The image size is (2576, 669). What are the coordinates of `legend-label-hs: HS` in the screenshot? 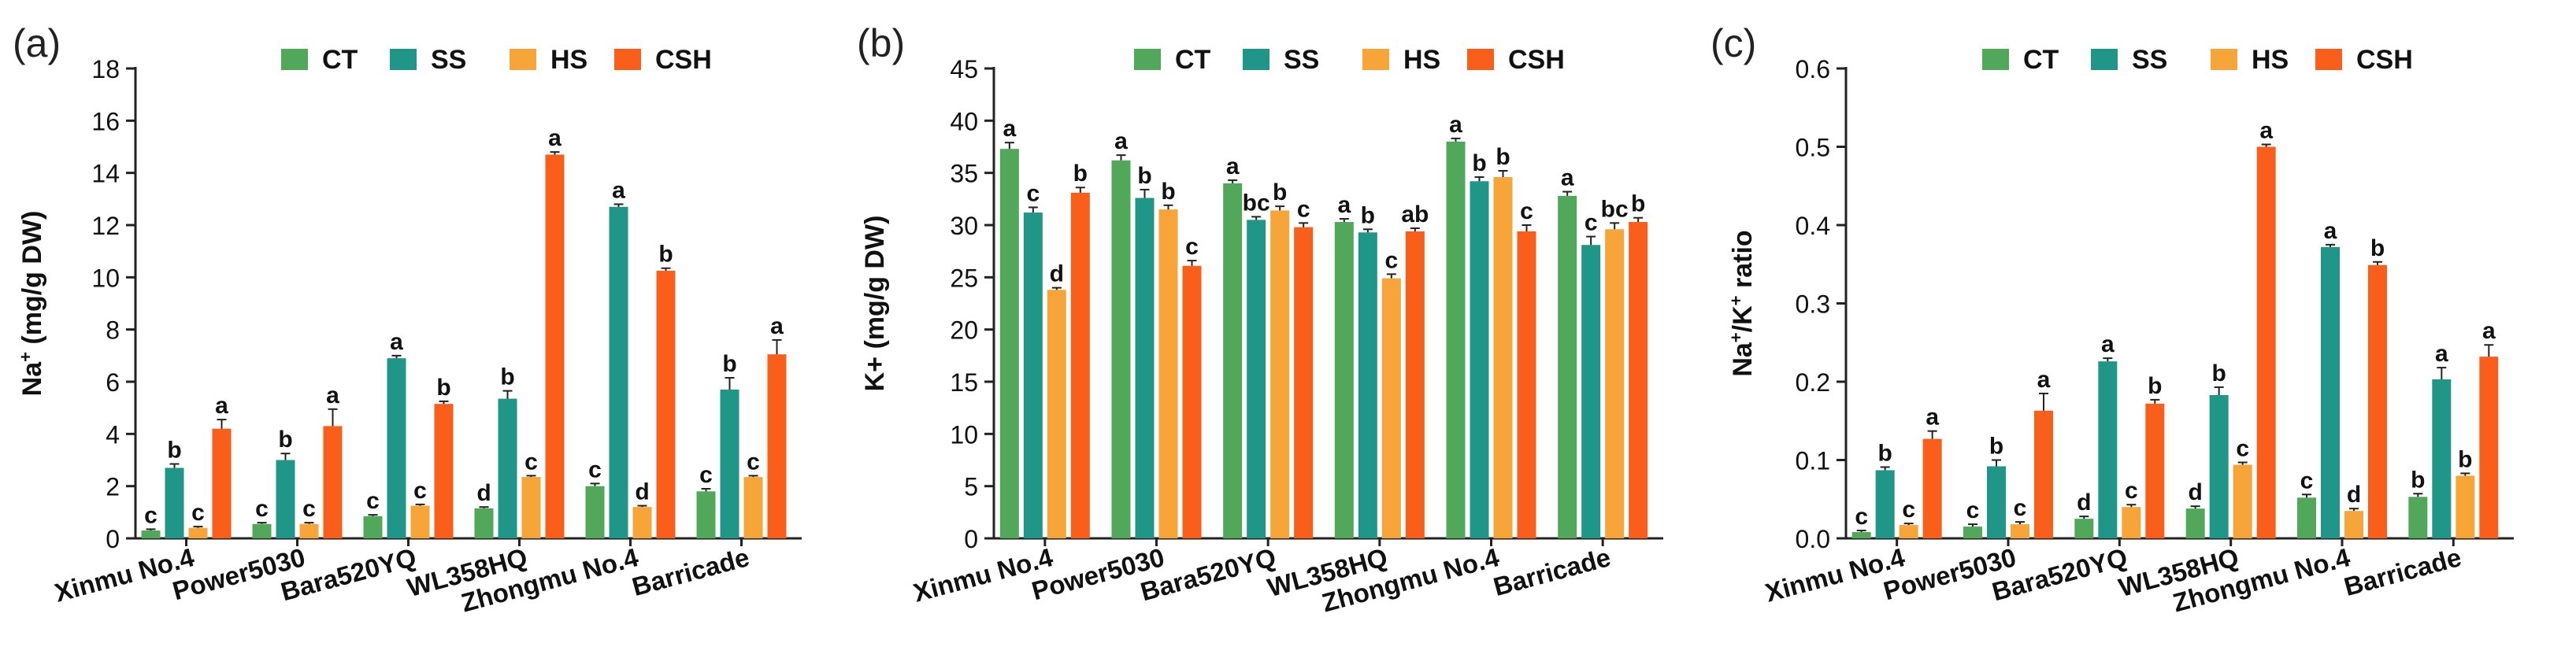 It's located at (568, 60).